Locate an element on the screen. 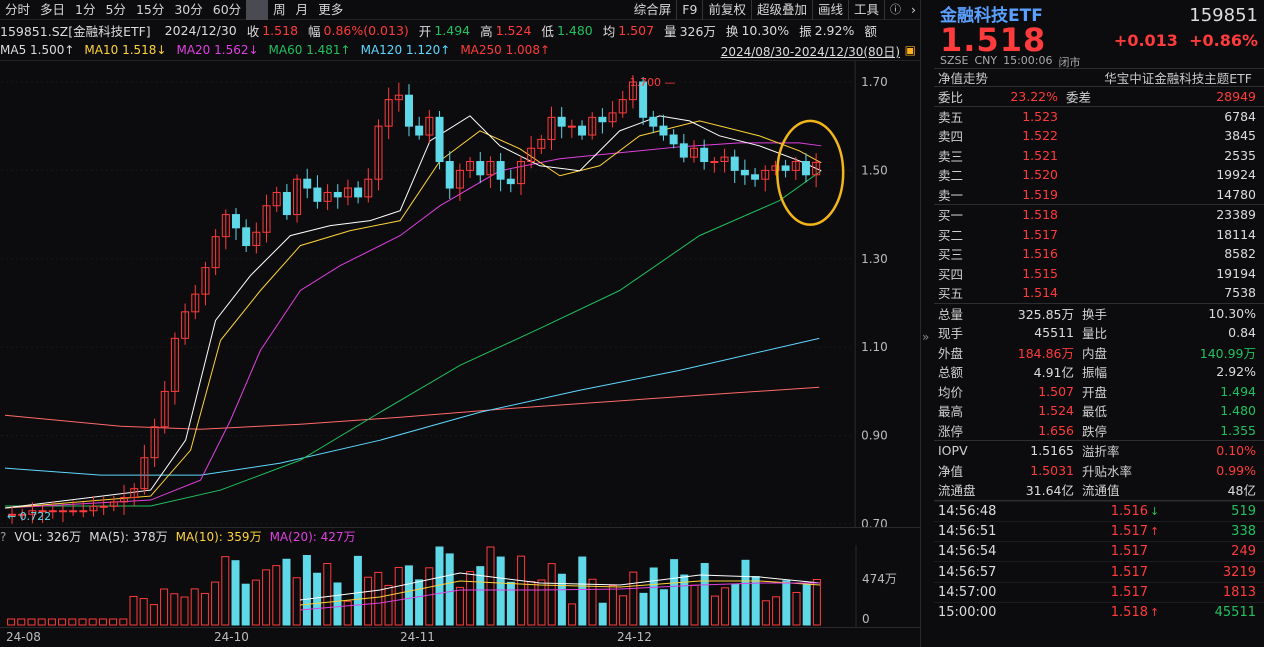 The image size is (1264, 647). tick-price: 1.518 is located at coordinates (1129, 613).